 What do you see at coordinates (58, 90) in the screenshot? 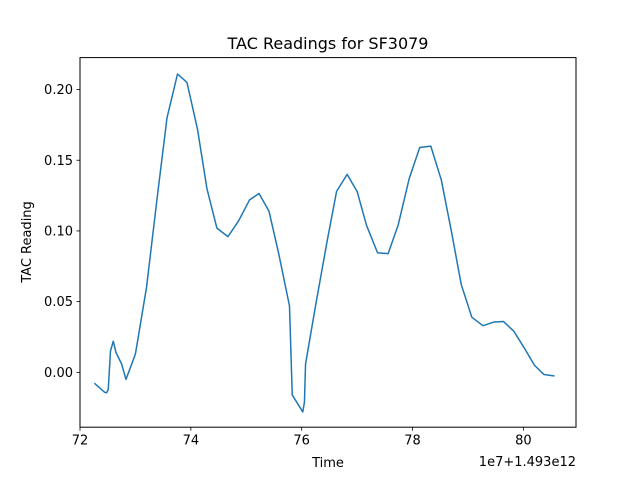
I see `y-tick-label: 0.20` at bounding box center [58, 90].